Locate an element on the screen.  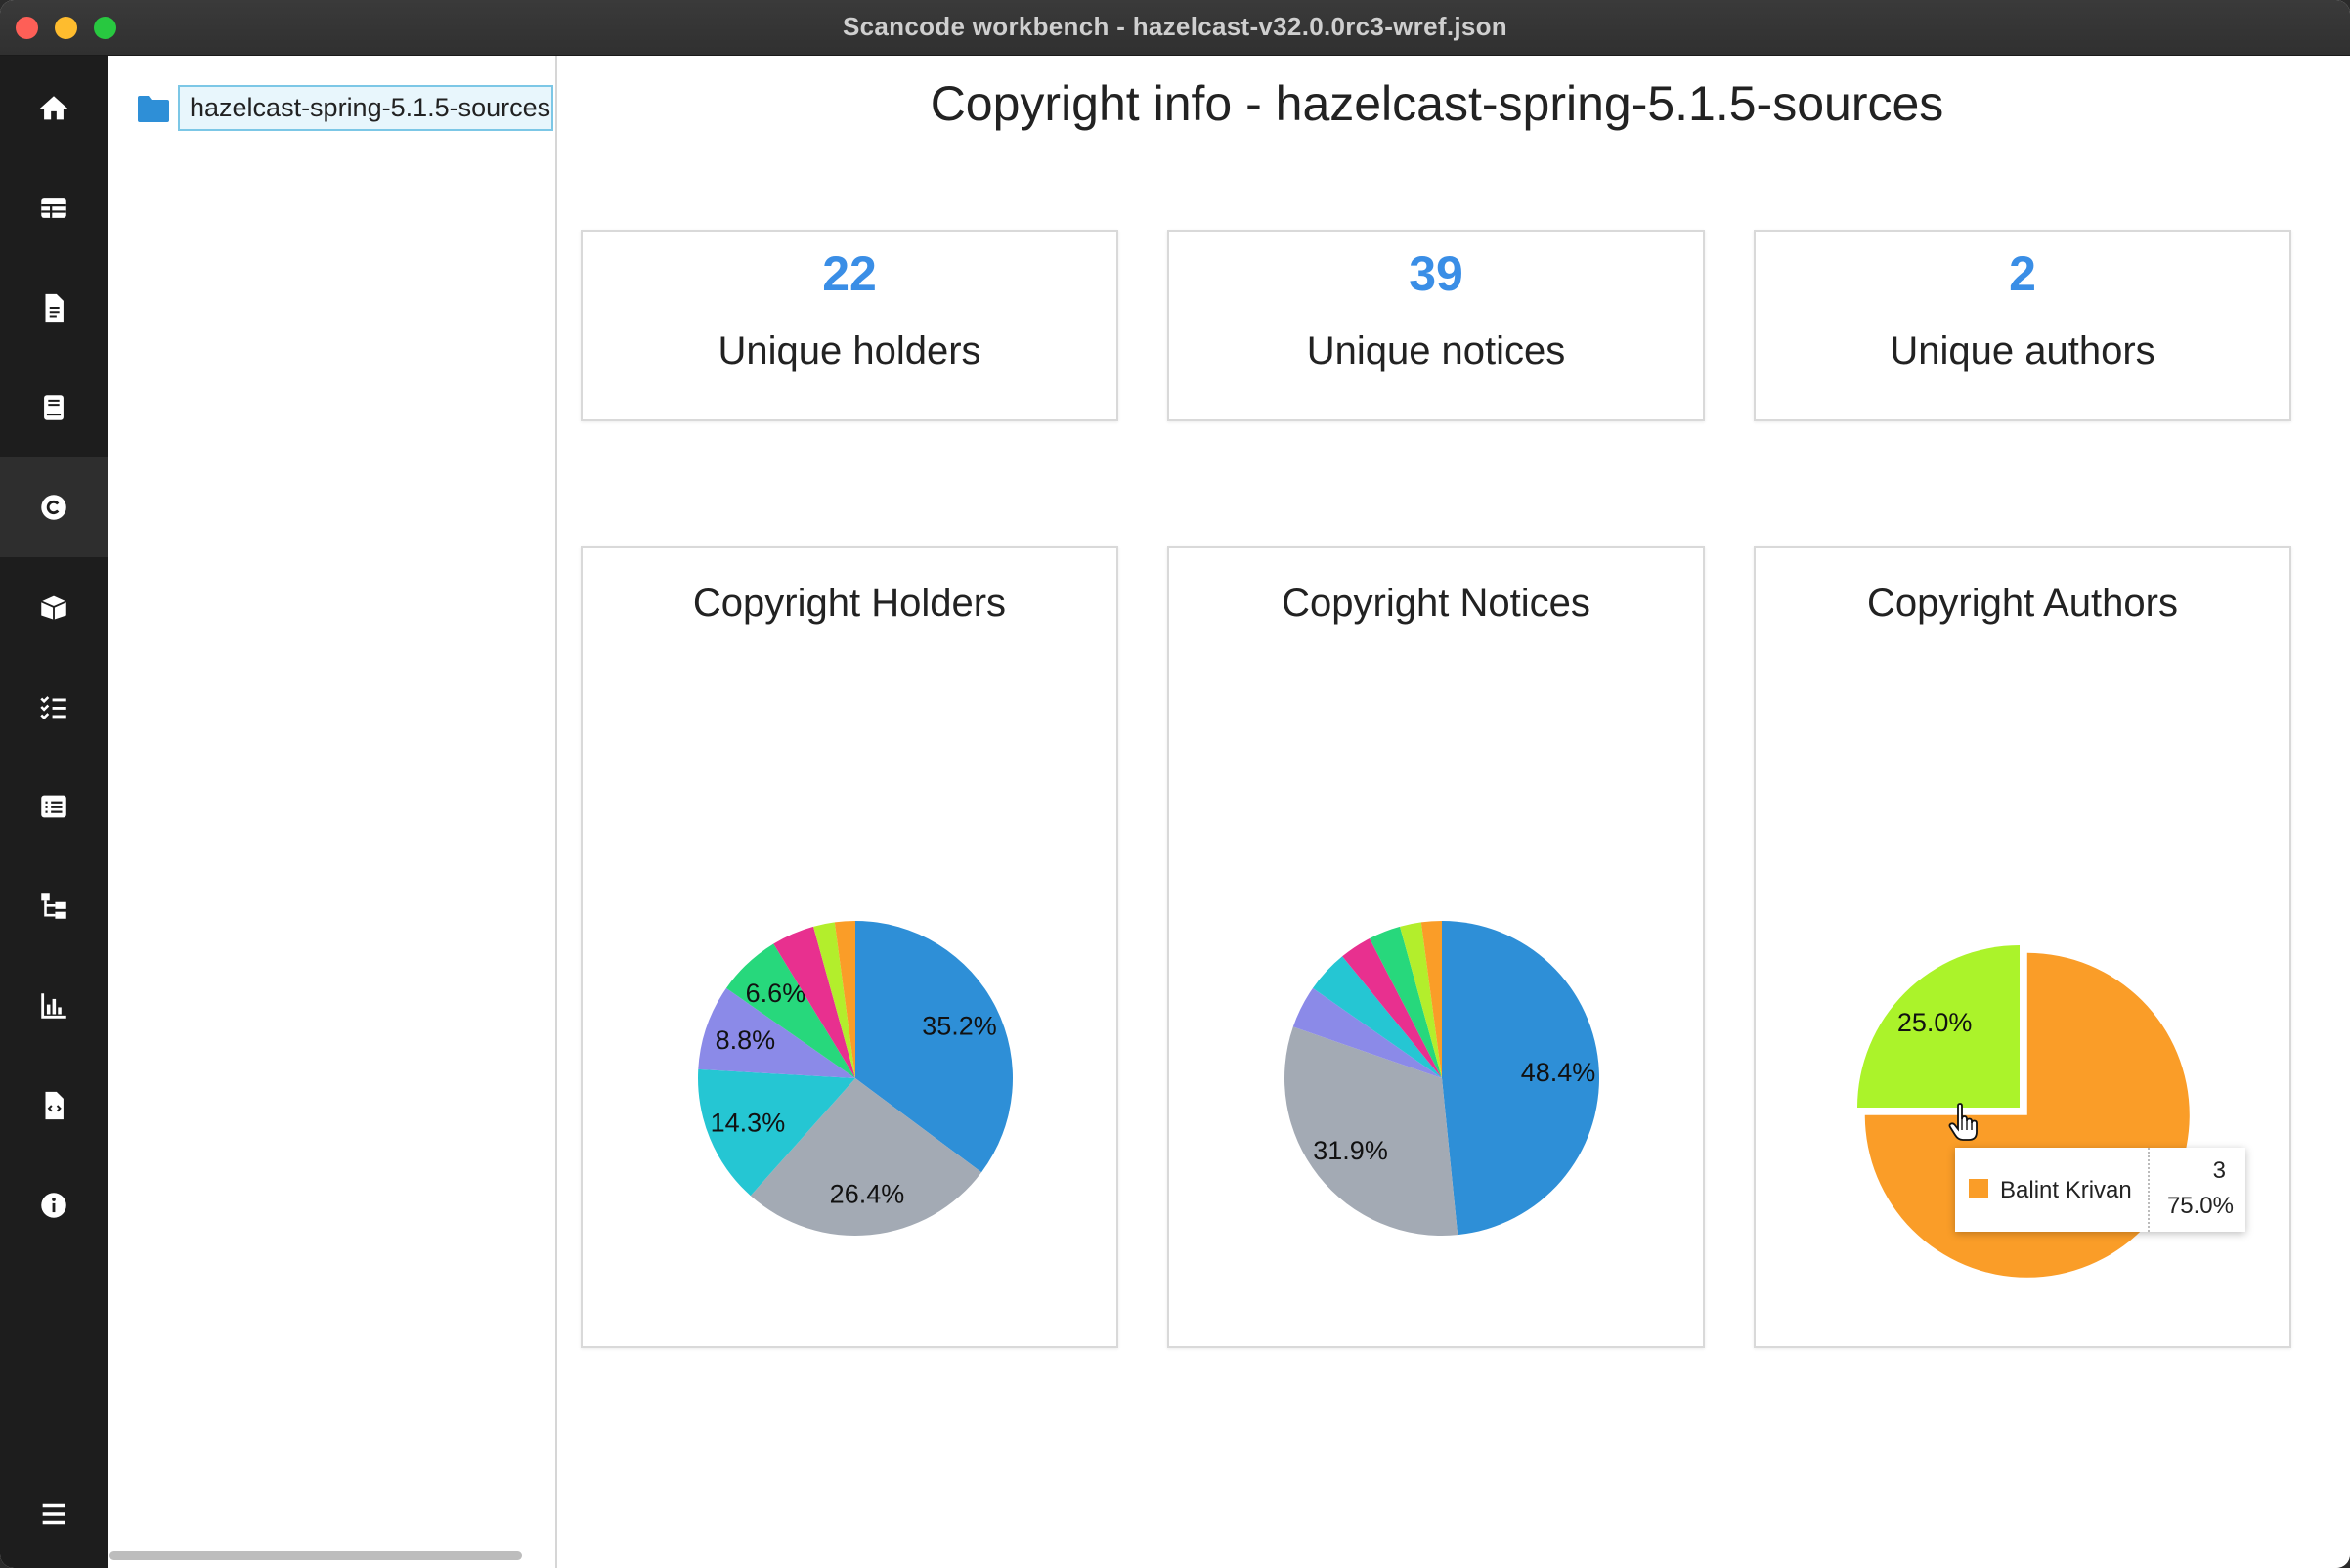
stat-card-notices: 39 Unique notices is located at coordinates (1436, 326).